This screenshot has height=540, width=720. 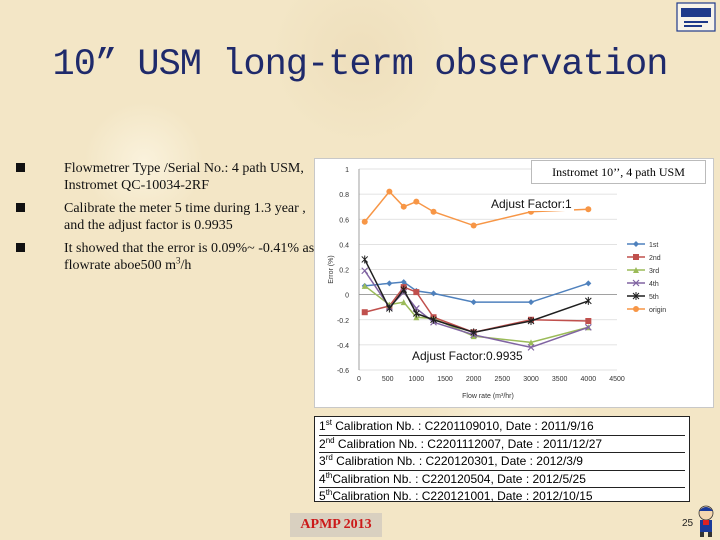 I want to click on mascot-icon, so click(x=706, y=521).